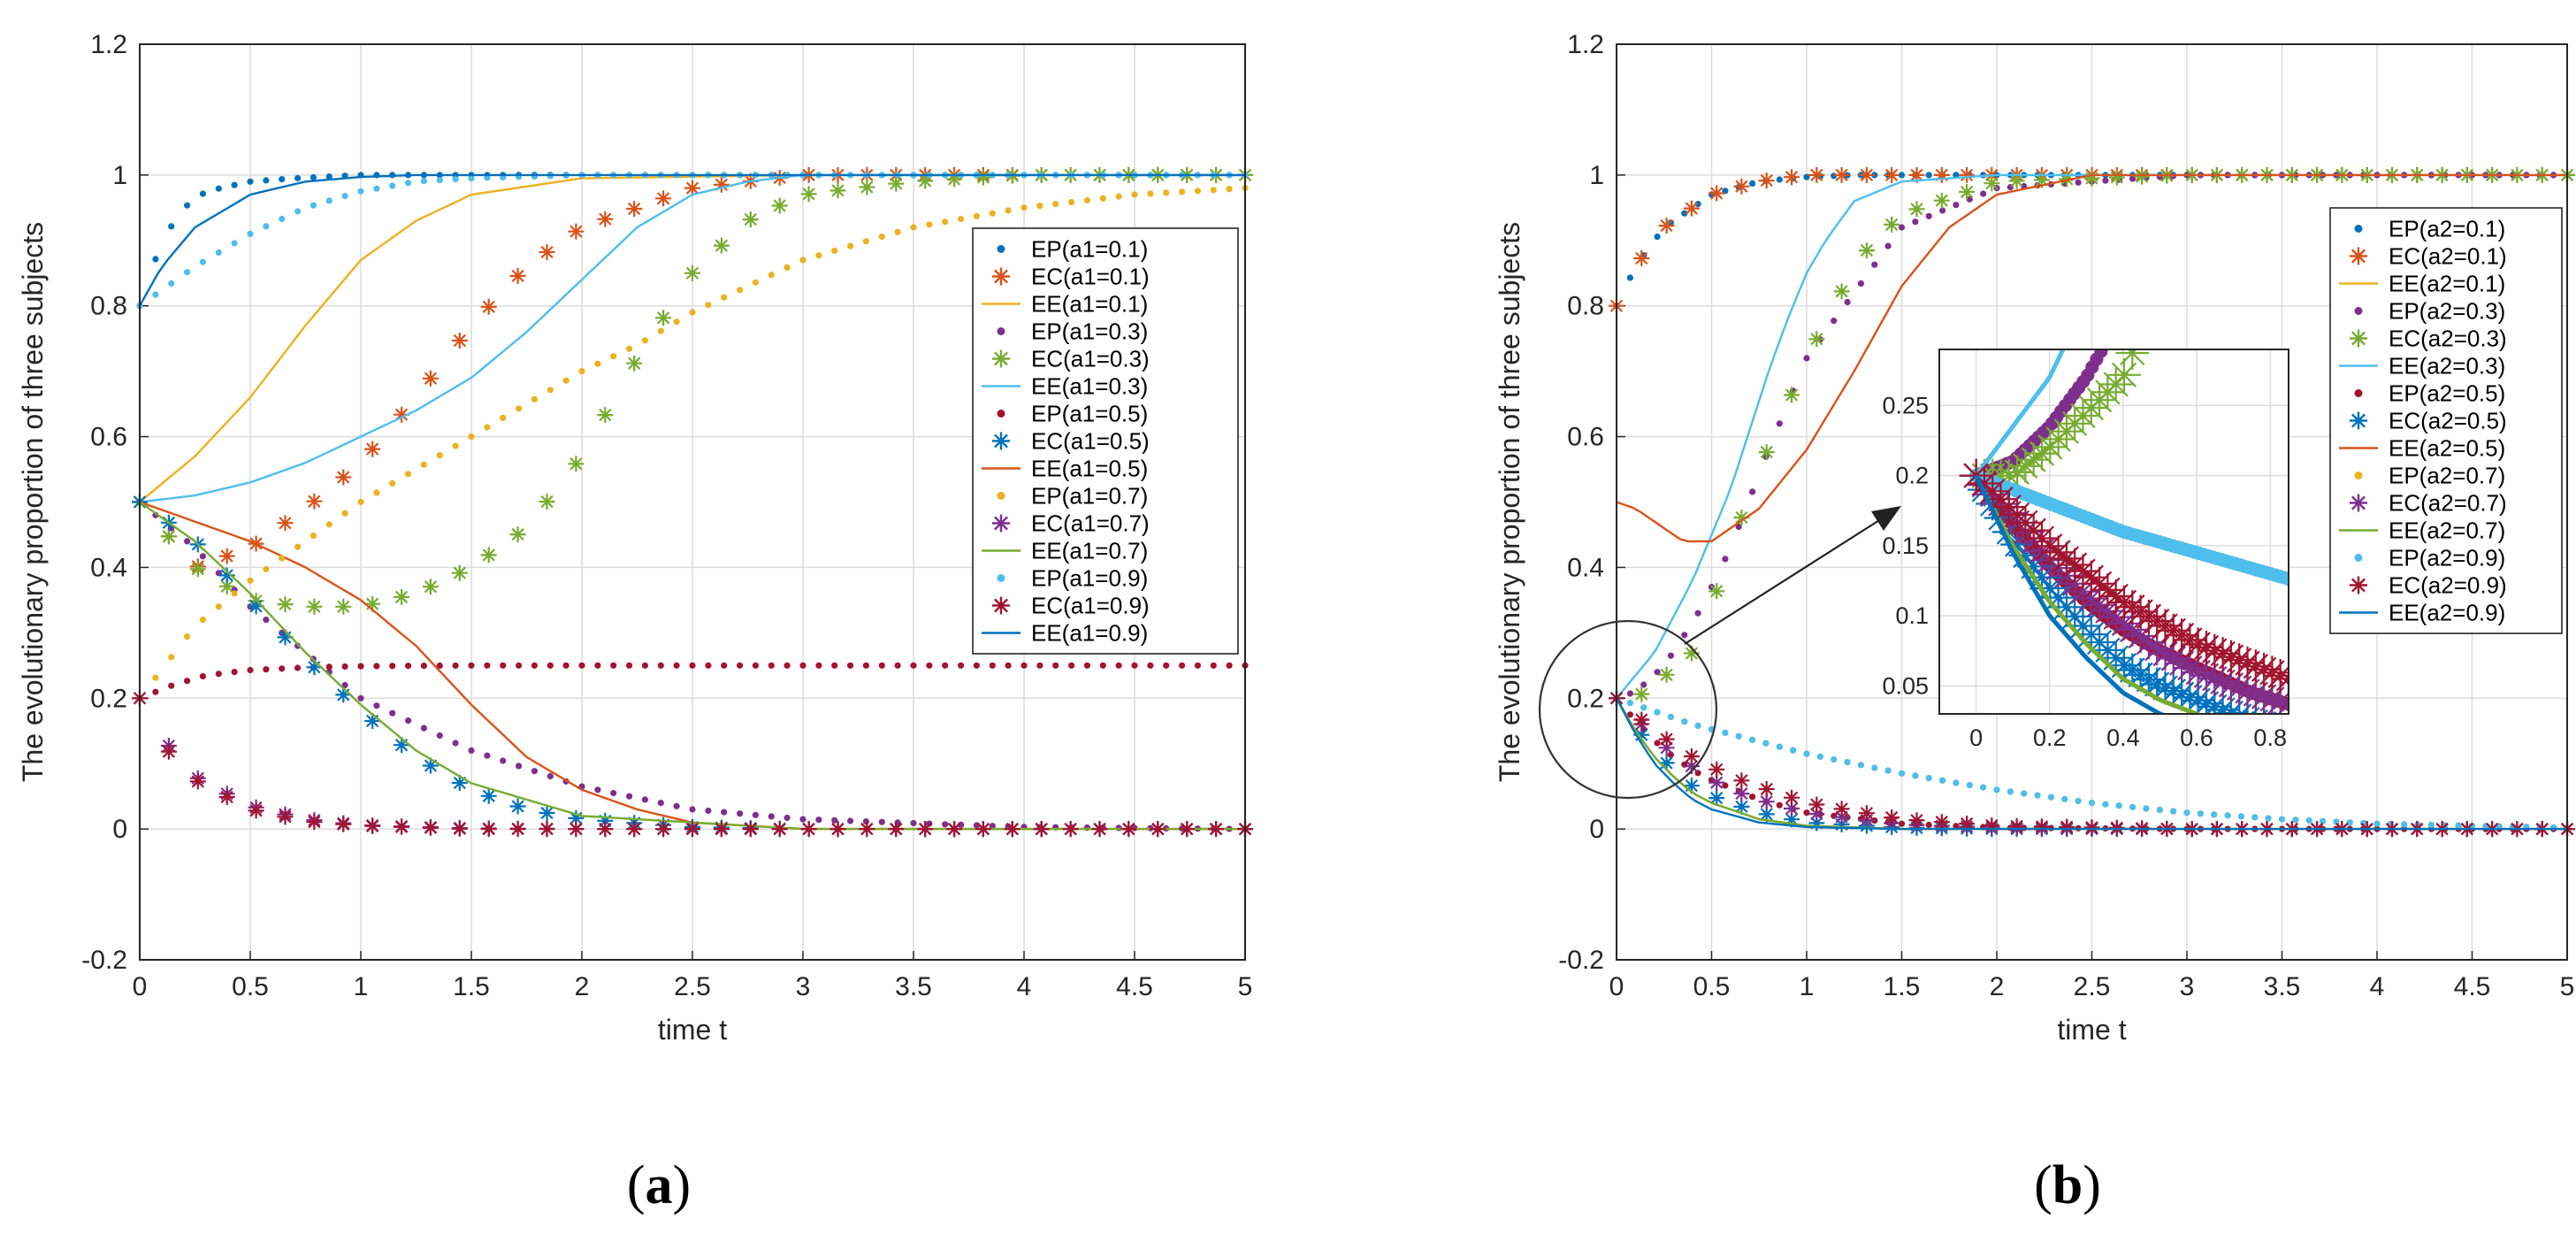 This screenshot has width=2576, height=1242. What do you see at coordinates (2430, 558) in the screenshot?
I see `legend-entry-ep-a2-0-9-: EP(a2=0.9)` at bounding box center [2430, 558].